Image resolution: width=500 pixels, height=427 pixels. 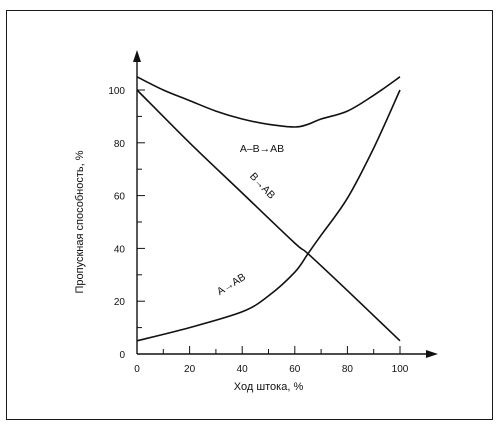 I want to click on series-label-ab-b-ab: А–В→АВ, so click(x=262, y=149).